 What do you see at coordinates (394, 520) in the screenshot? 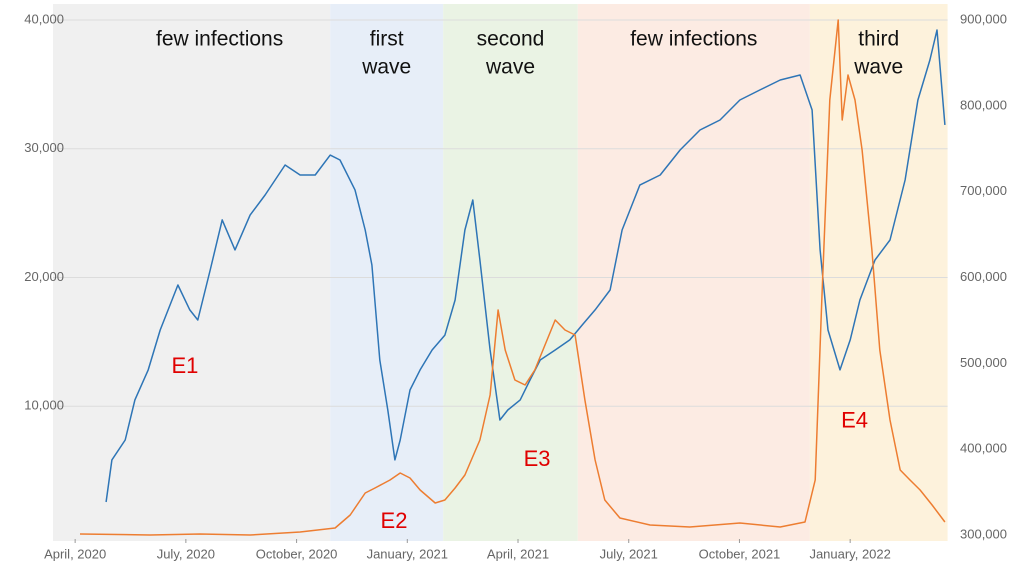
I see `annotation: E2` at bounding box center [394, 520].